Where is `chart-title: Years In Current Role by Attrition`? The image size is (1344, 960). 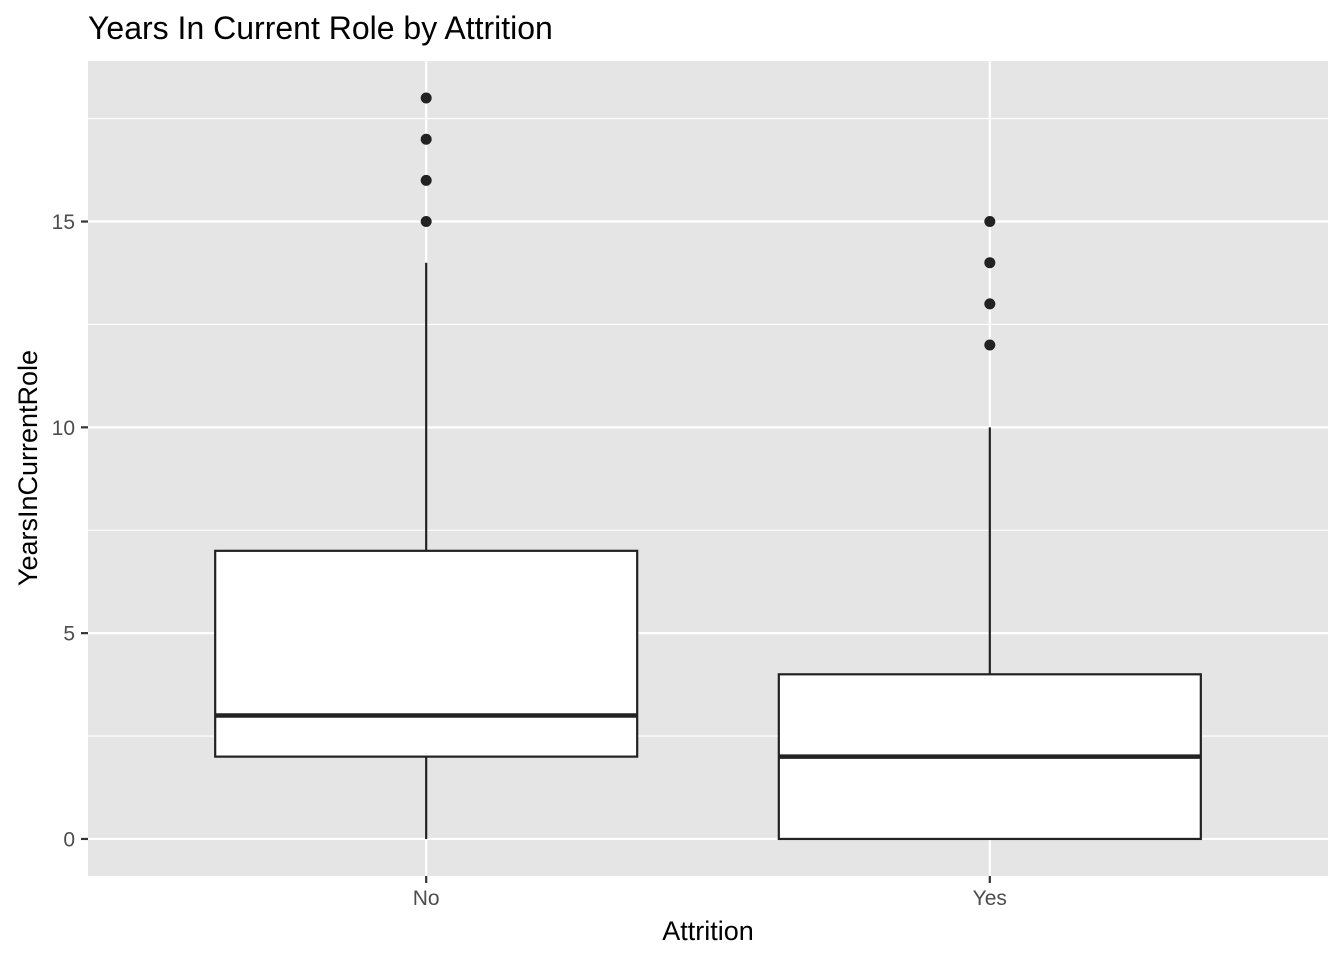
chart-title: Years In Current Role by Attrition is located at coordinates (320, 28).